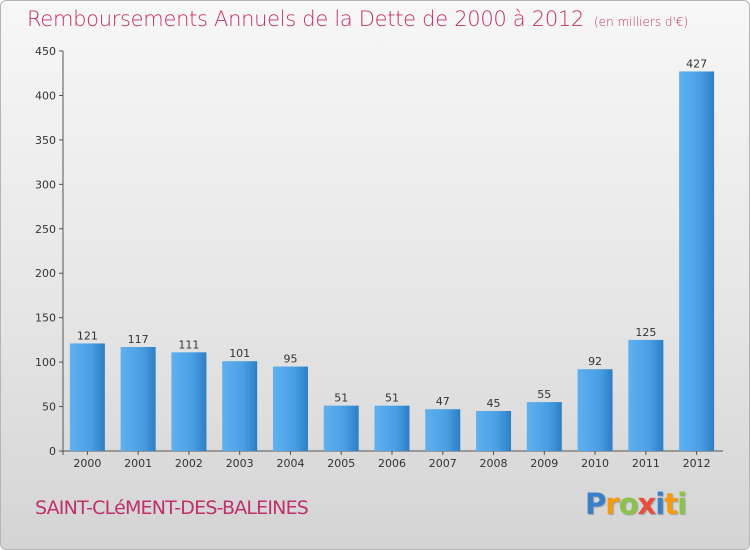 This screenshot has width=750, height=550. What do you see at coordinates (189, 401) in the screenshot?
I see `bar-2002` at bounding box center [189, 401].